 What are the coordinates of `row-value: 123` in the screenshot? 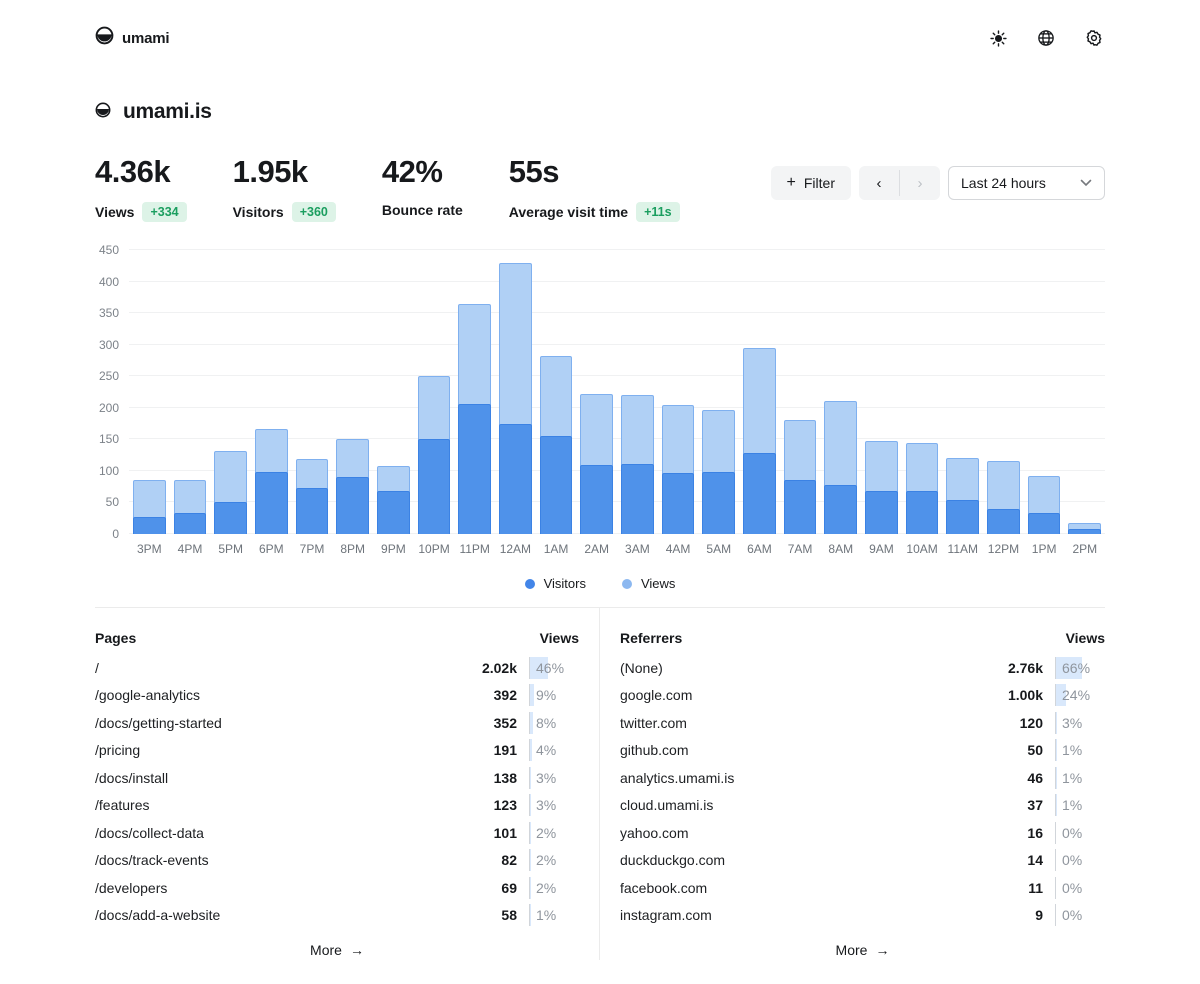 It's located at (505, 805).